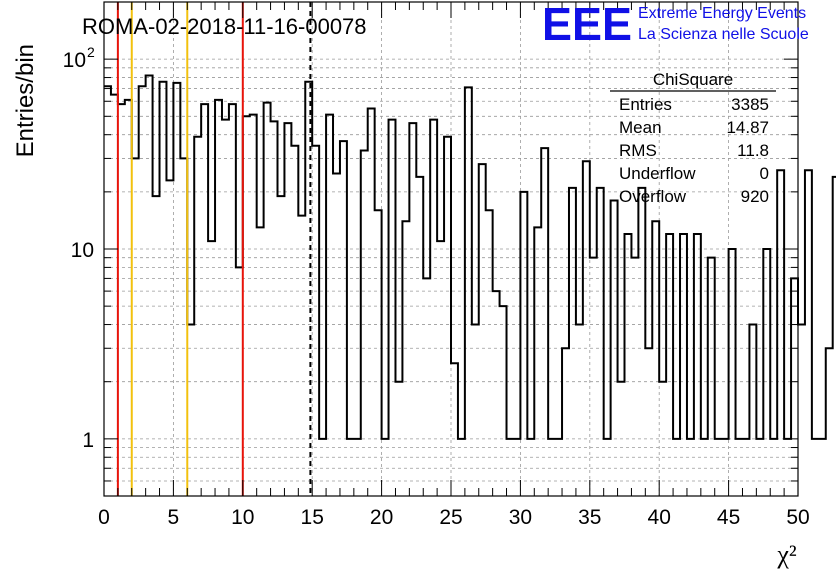 The image size is (836, 572). What do you see at coordinates (645, 104) in the screenshot?
I see `stats-label: Entries` at bounding box center [645, 104].